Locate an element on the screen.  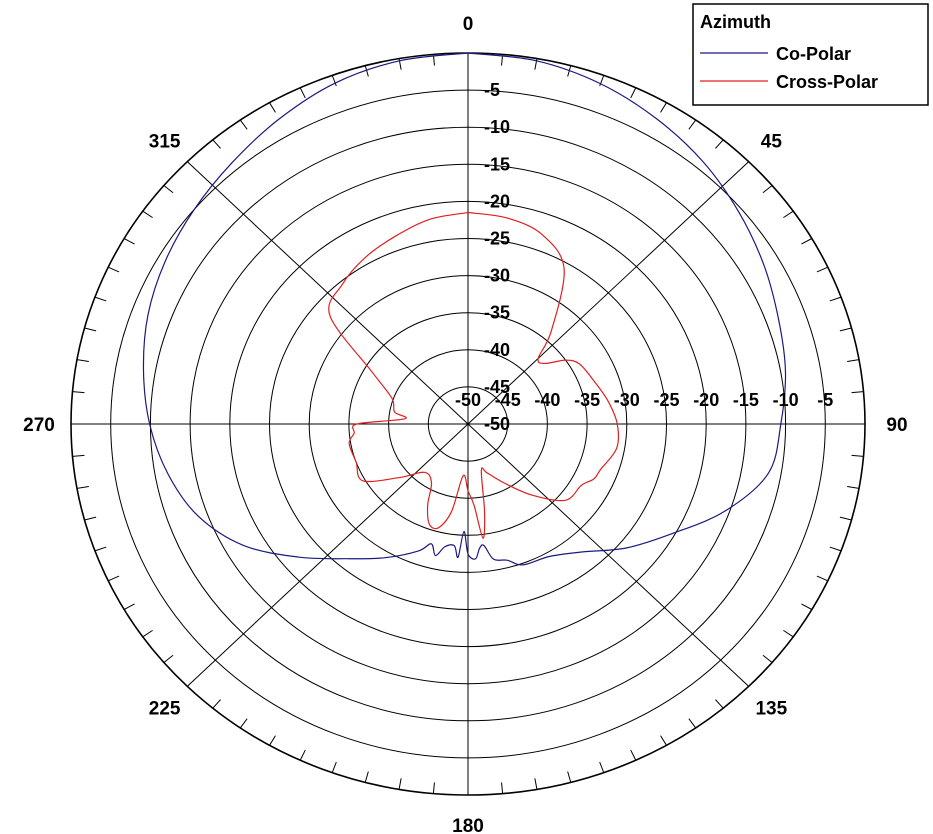
radial-tick-label-v: -50 is located at coordinates (497, 424).